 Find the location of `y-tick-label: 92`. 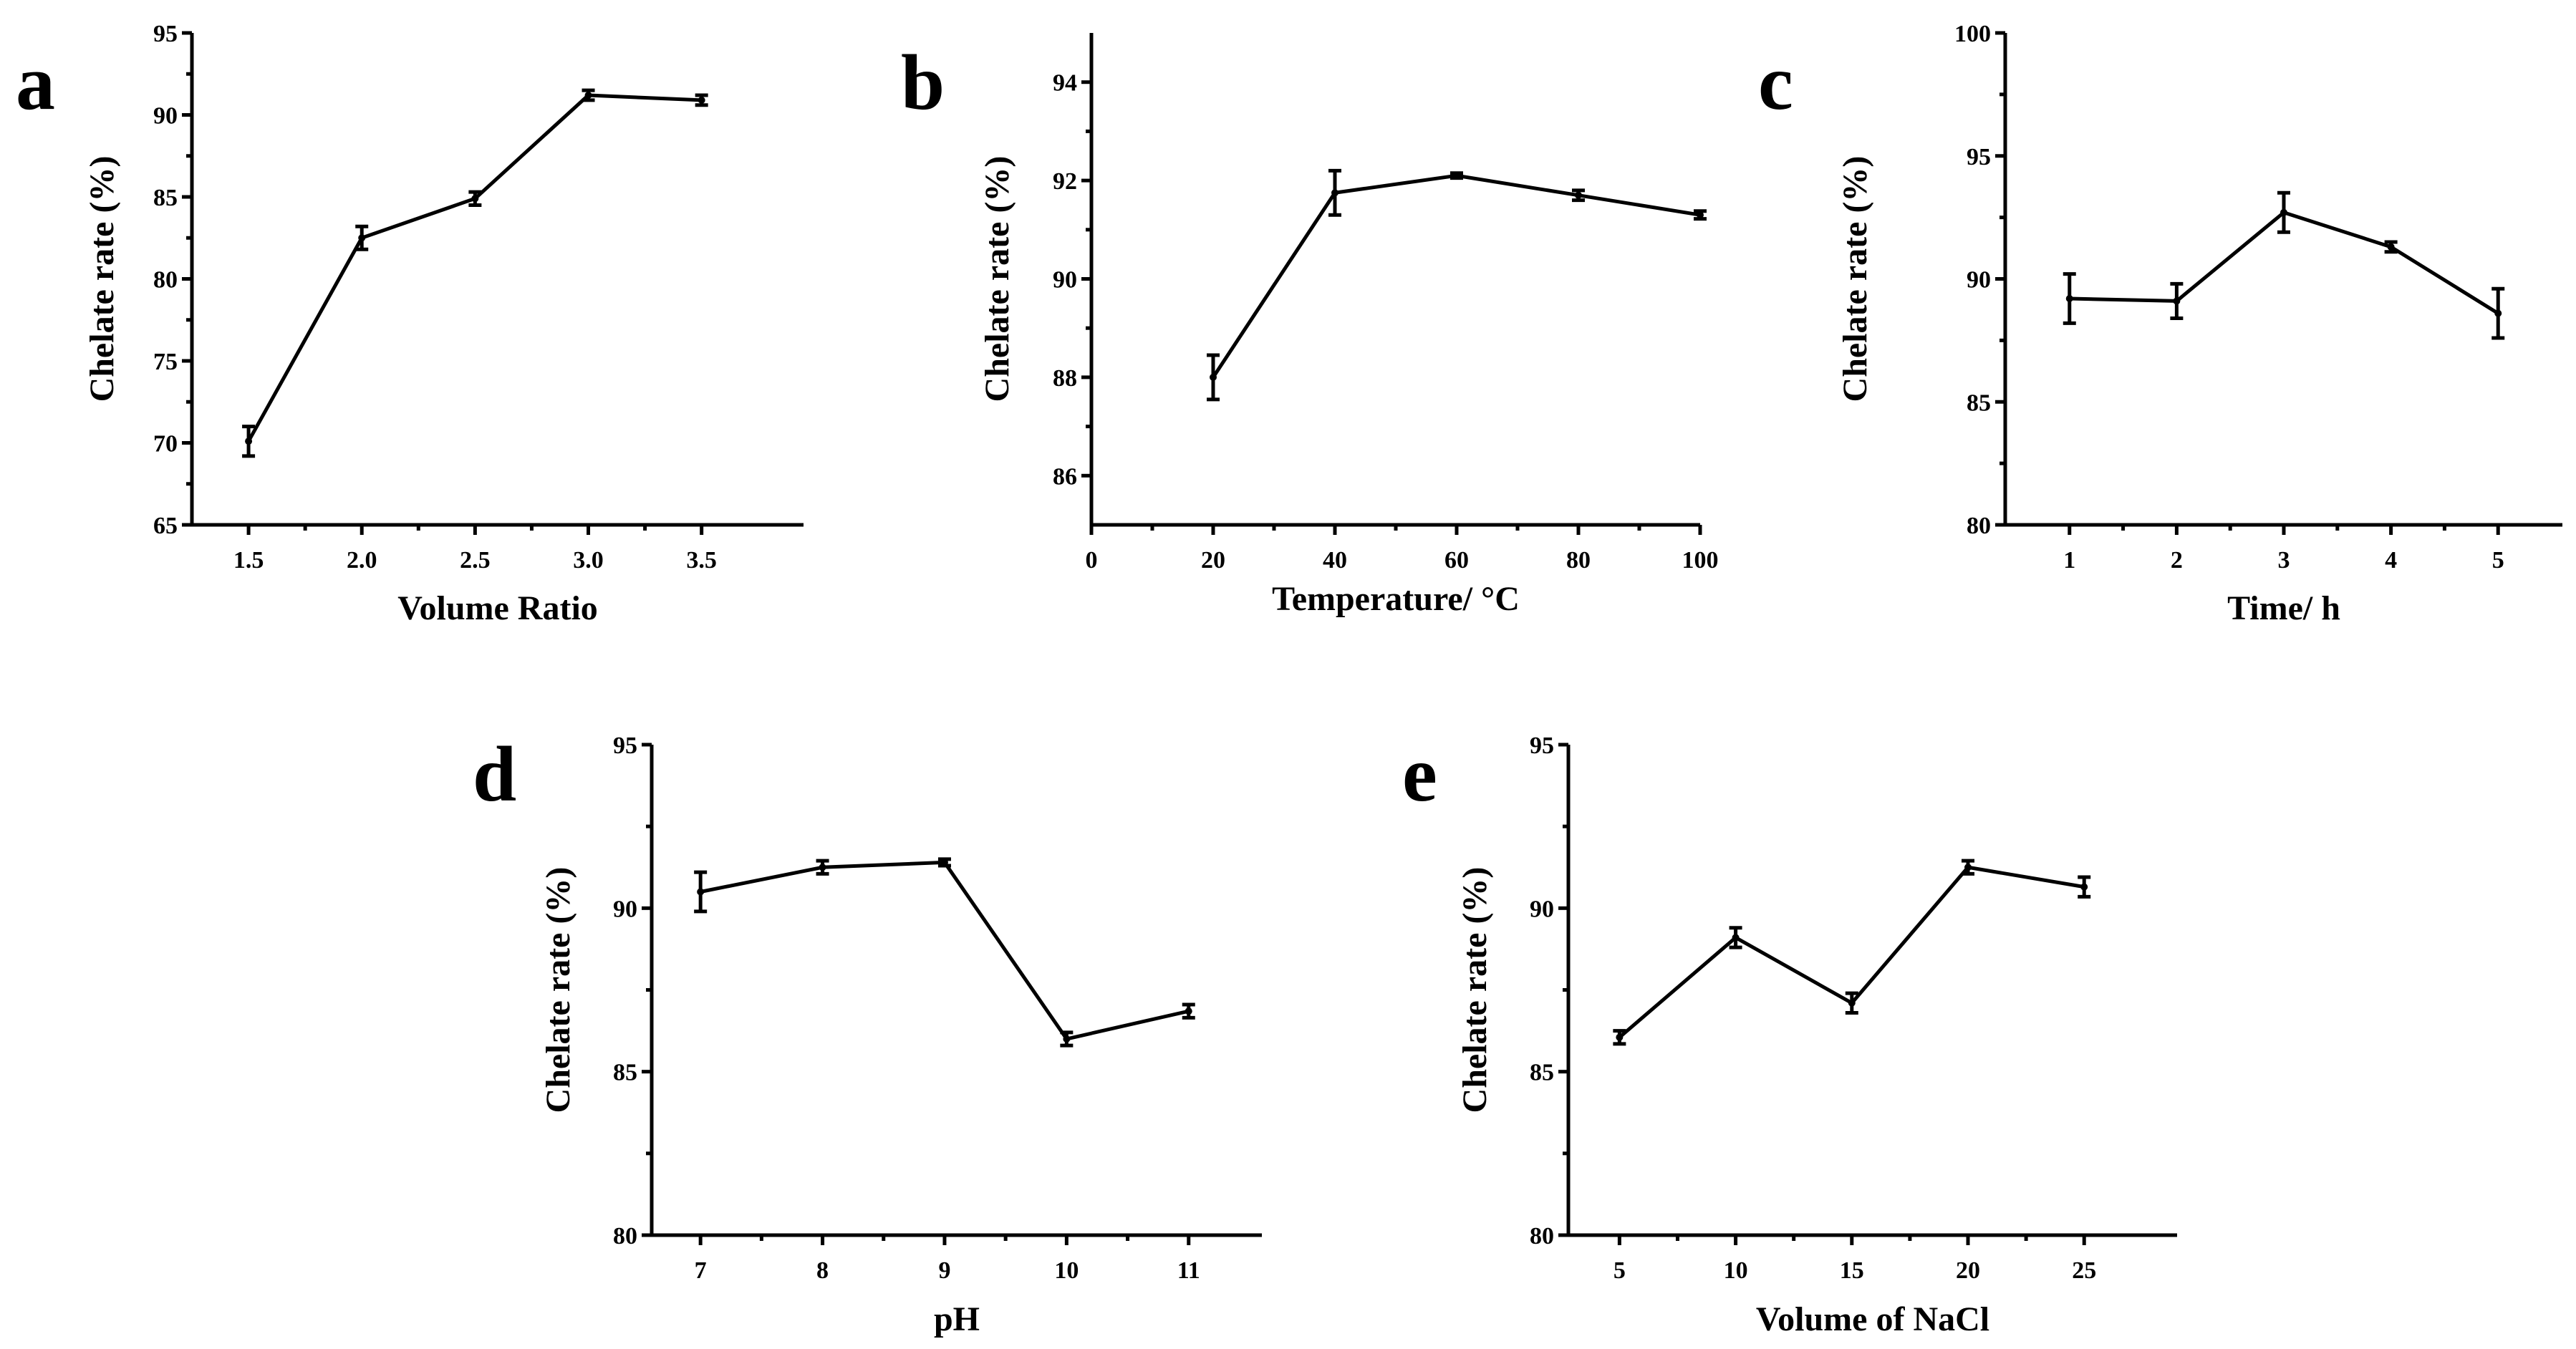

y-tick-label: 92 is located at coordinates (1065, 181).